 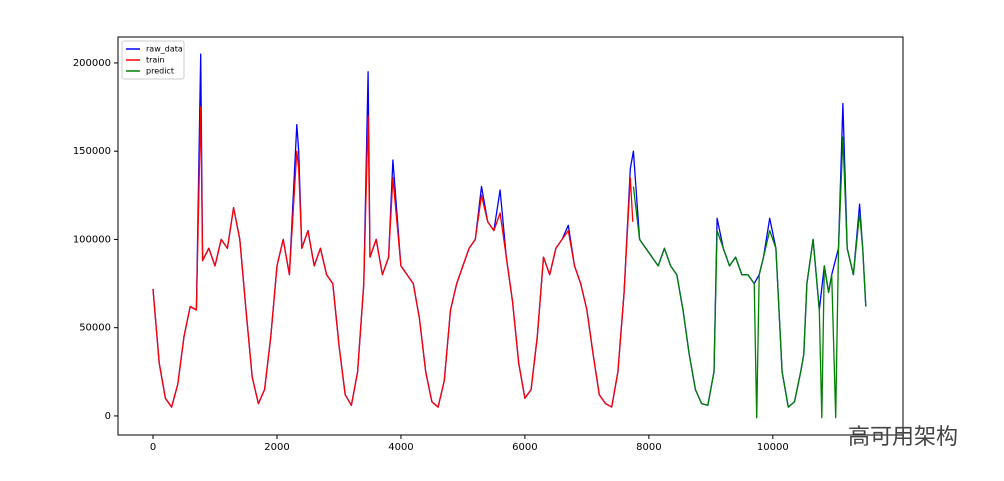 What do you see at coordinates (749, 277) in the screenshot?
I see `series-line` at bounding box center [749, 277].